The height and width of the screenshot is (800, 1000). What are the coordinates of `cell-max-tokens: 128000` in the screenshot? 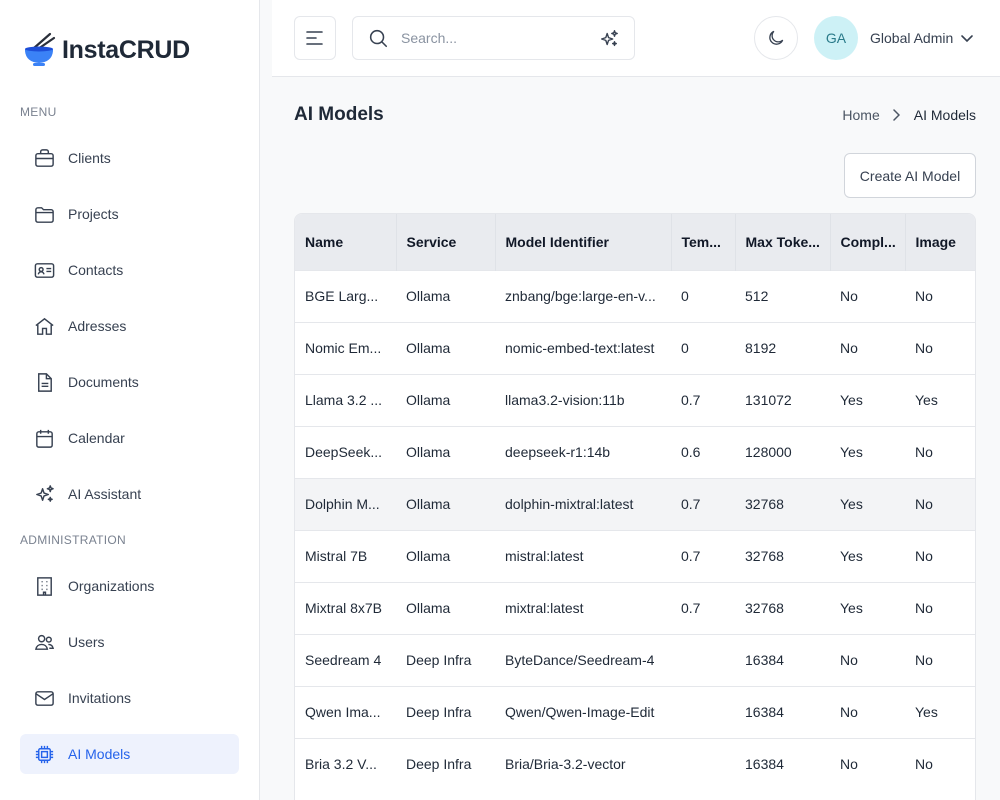 It's located at (768, 452).